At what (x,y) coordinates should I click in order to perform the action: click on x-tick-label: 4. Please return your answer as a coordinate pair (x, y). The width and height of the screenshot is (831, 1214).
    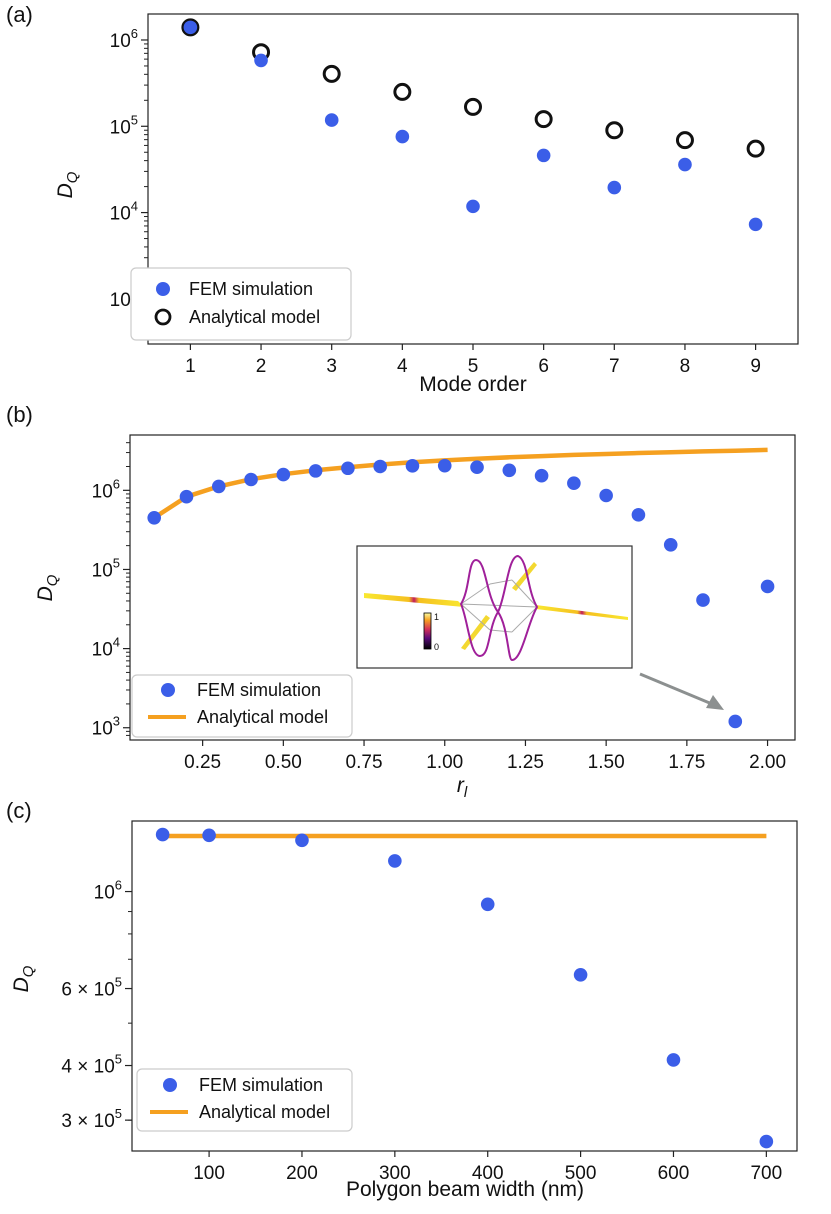
    Looking at the image, I should click on (402, 366).